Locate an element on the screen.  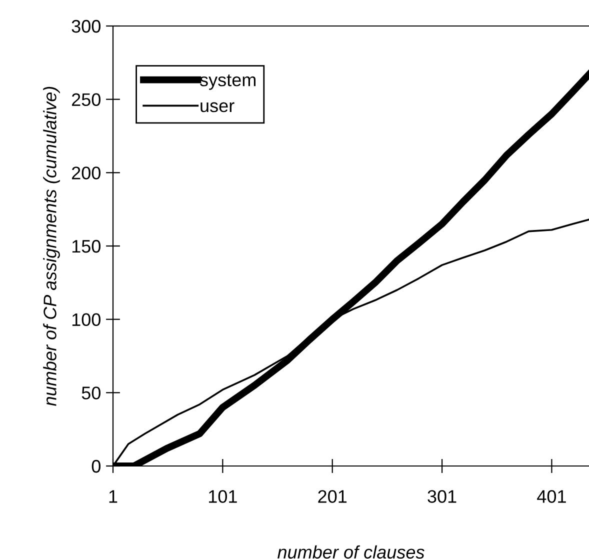
legend-label: user is located at coordinates (217, 107).